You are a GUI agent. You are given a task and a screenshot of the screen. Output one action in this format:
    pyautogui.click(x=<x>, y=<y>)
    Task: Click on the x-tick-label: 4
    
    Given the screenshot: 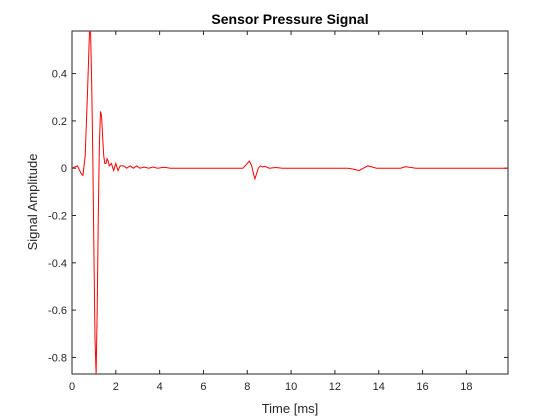 What is the action you would take?
    pyautogui.click(x=160, y=387)
    